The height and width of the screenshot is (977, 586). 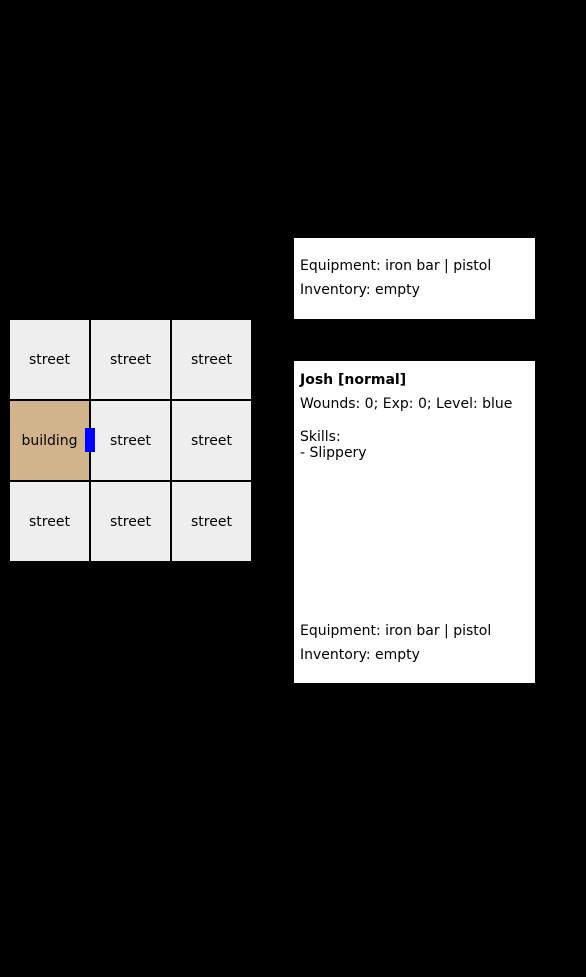 I want to click on tile-label: building, so click(x=49, y=440).